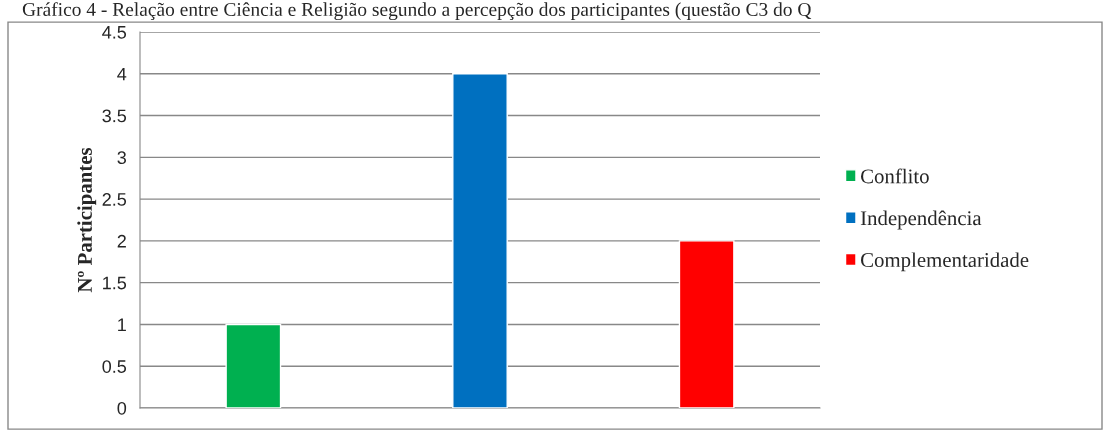  Describe the element at coordinates (114, 116) in the screenshot. I see `y-tick-label: 3.5` at that location.